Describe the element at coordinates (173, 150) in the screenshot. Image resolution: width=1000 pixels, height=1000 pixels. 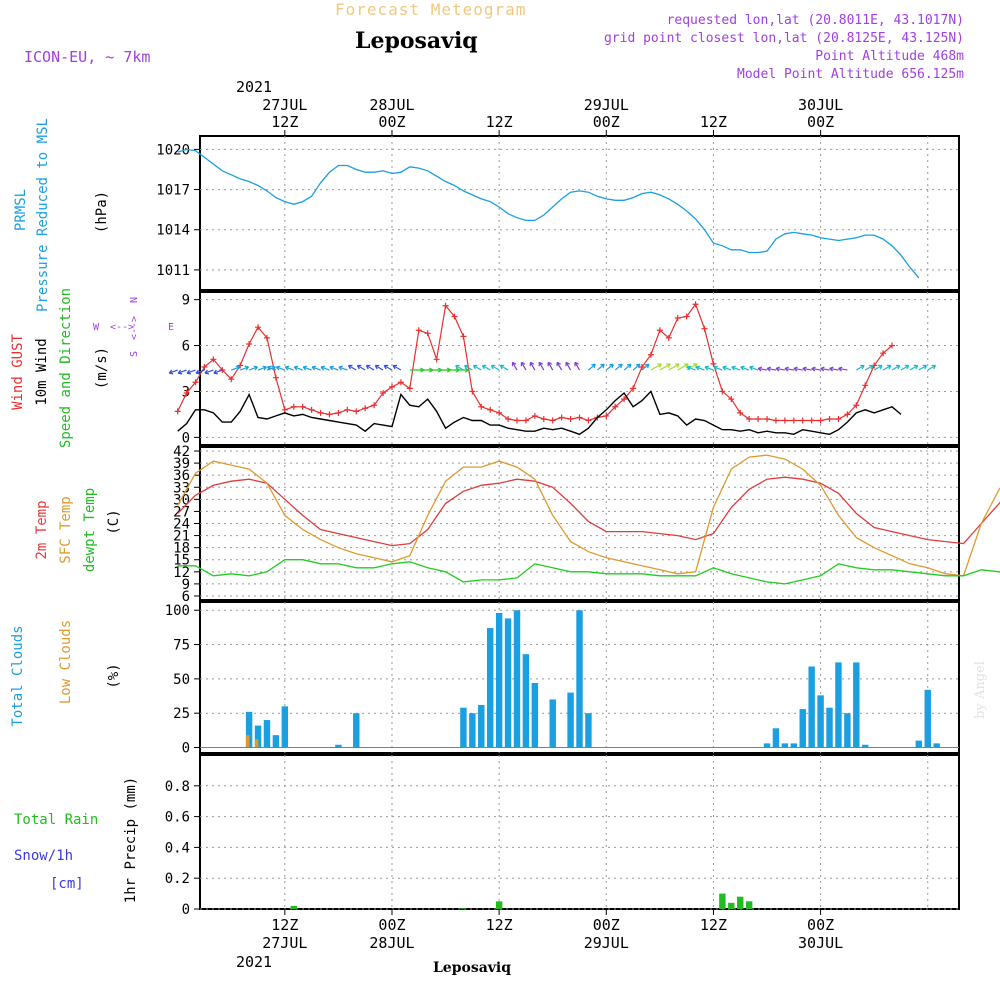
I see `y-tick-label: 1020` at that location.